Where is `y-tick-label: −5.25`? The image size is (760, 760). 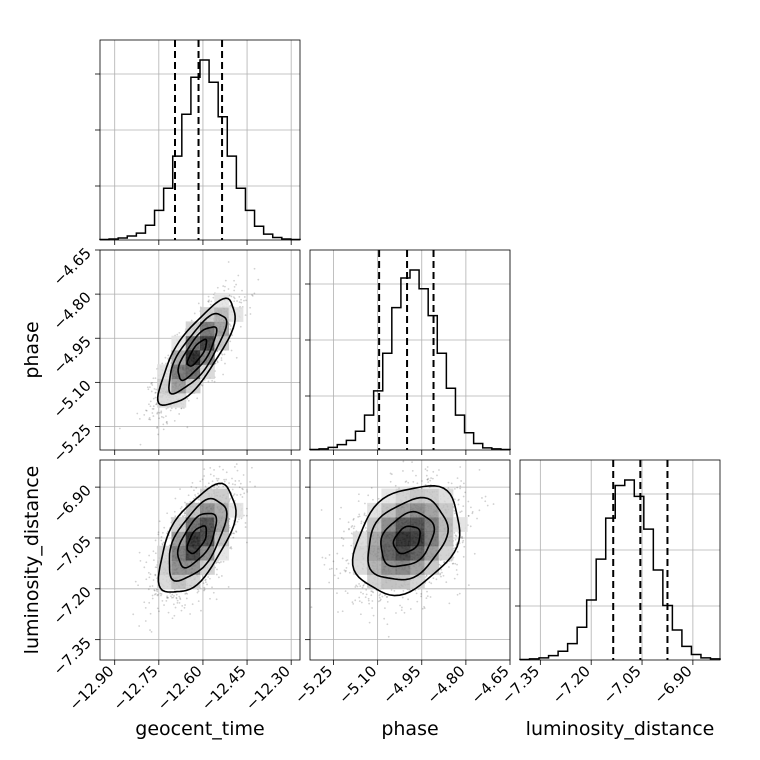
y-tick-label: −5.25 is located at coordinates (72, 443).